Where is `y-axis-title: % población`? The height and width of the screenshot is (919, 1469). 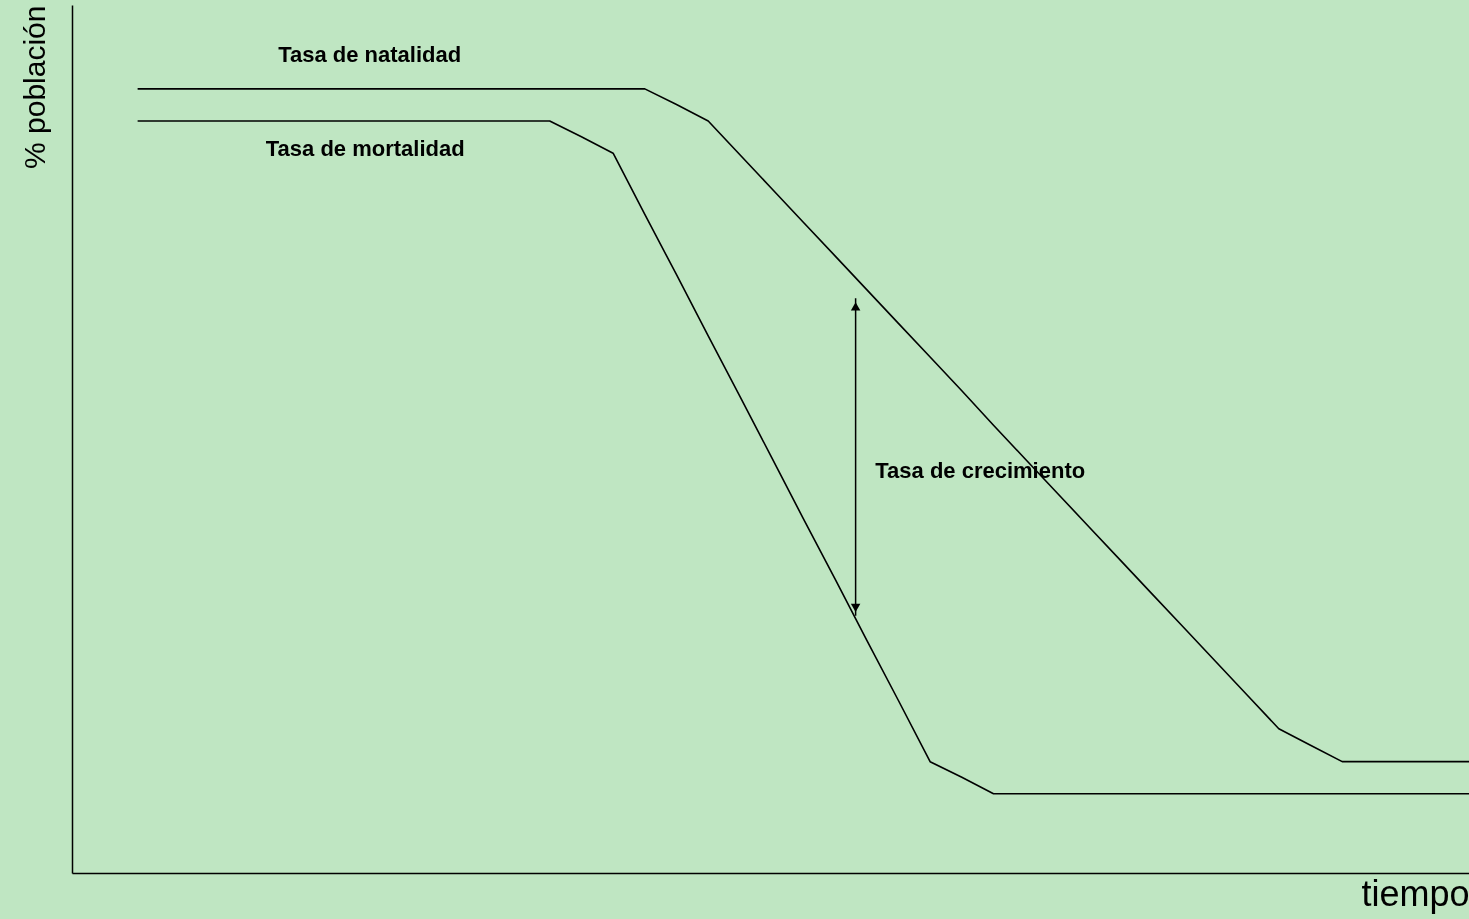 y-axis-title: % población is located at coordinates (34, 87).